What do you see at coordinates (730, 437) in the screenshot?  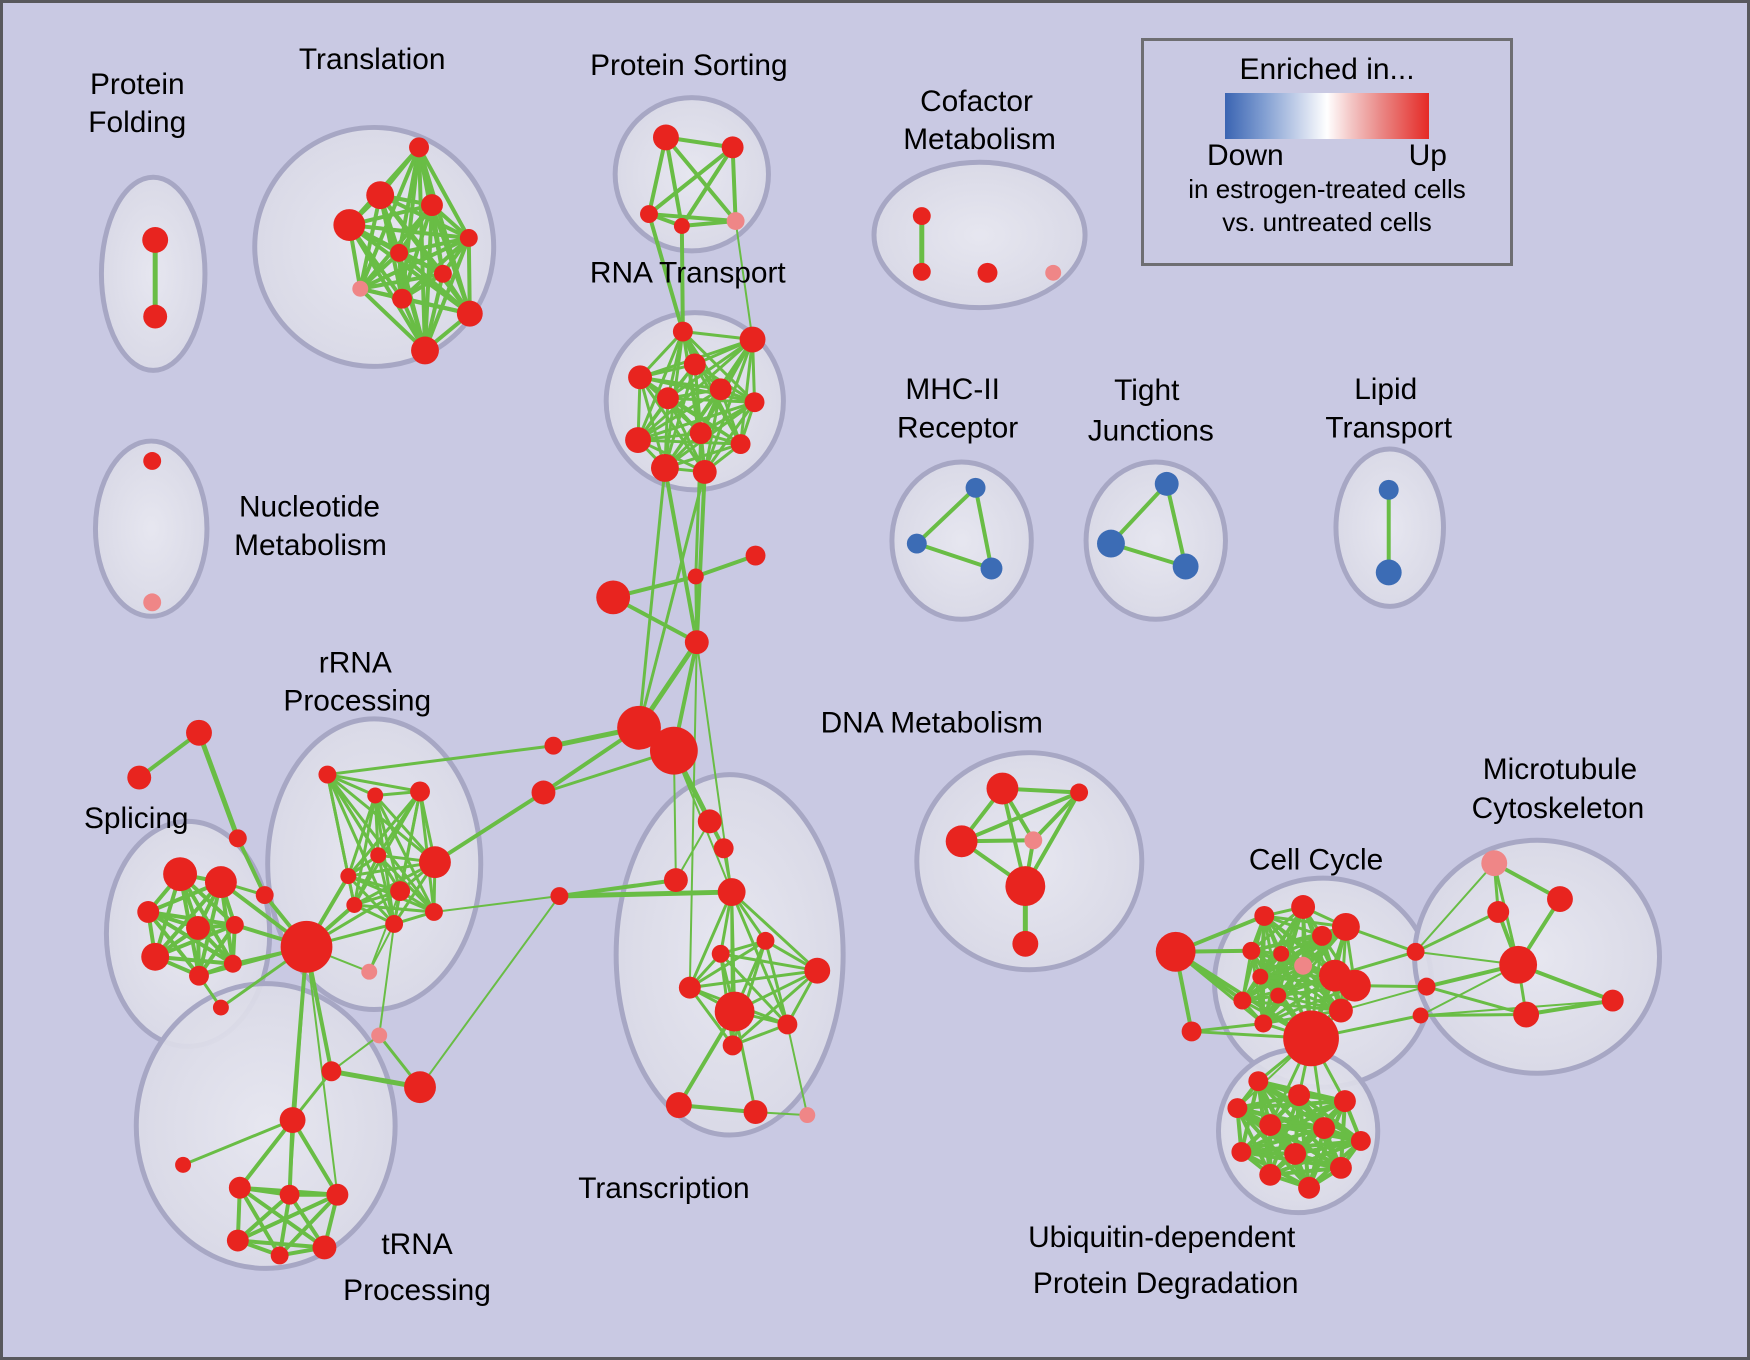 I see `edge-rt7-rt12` at bounding box center [730, 437].